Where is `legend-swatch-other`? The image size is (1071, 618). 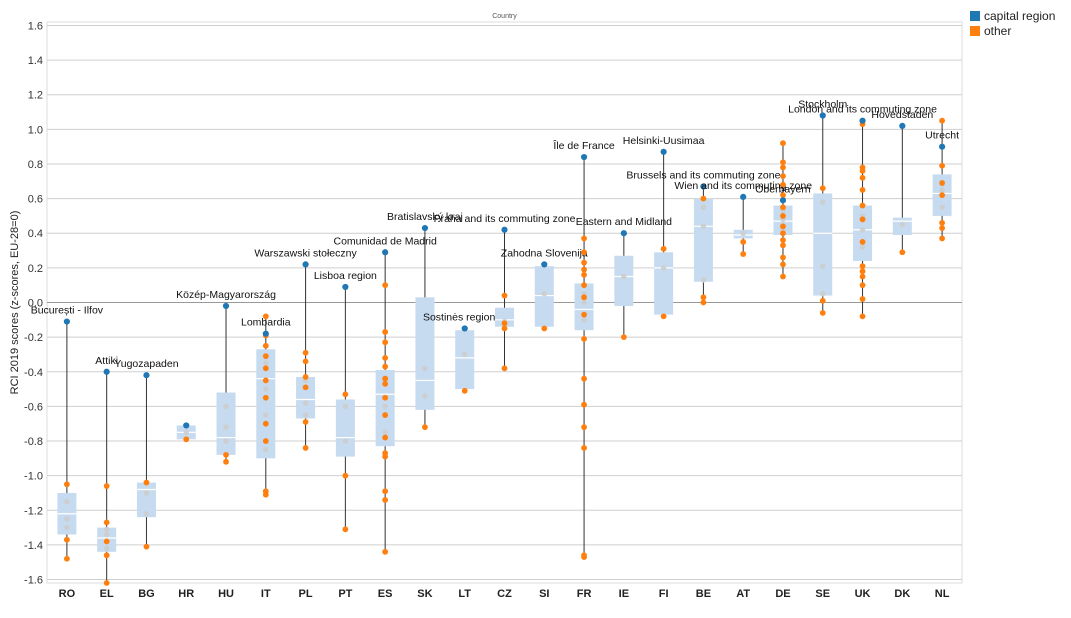 legend-swatch-other is located at coordinates (975, 30).